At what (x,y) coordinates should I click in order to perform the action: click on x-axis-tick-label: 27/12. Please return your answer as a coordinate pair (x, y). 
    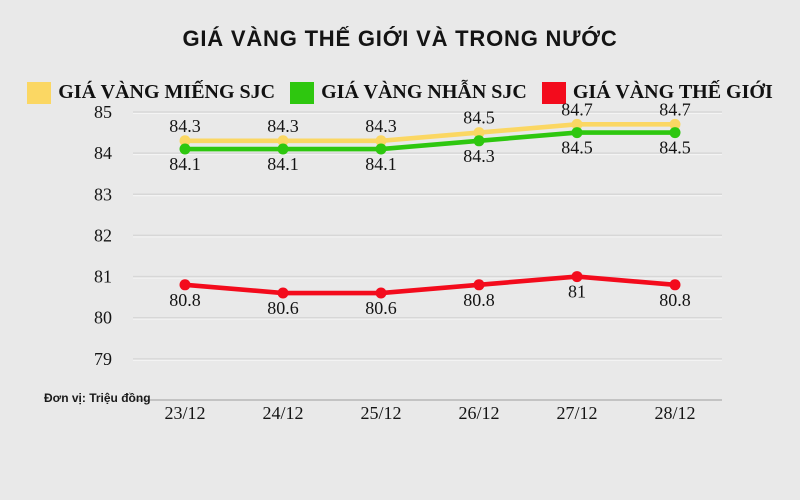
    Looking at the image, I should click on (576, 413).